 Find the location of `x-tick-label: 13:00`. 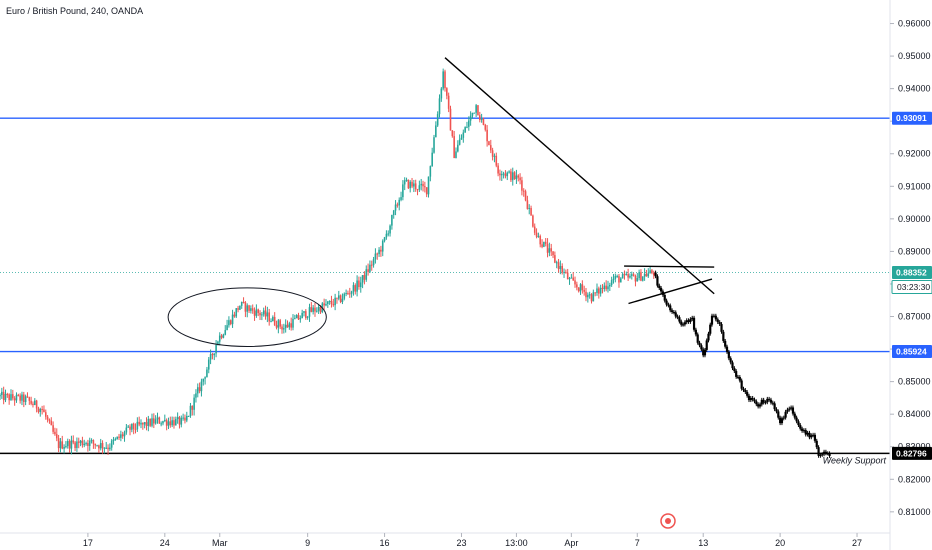

x-tick-label: 13:00 is located at coordinates (516, 543).